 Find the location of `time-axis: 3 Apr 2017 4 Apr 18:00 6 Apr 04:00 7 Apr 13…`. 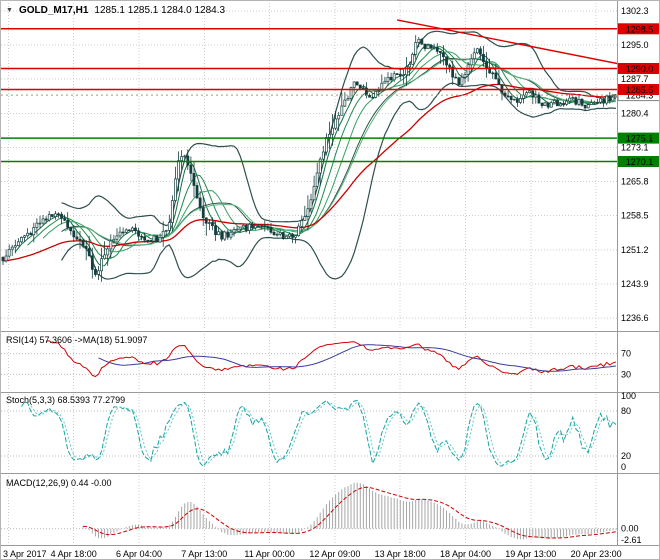

time-axis: 3 Apr 2017 4 Apr 18:00 6 Apr 04:00 7 Apr 13… is located at coordinates (312, 554).